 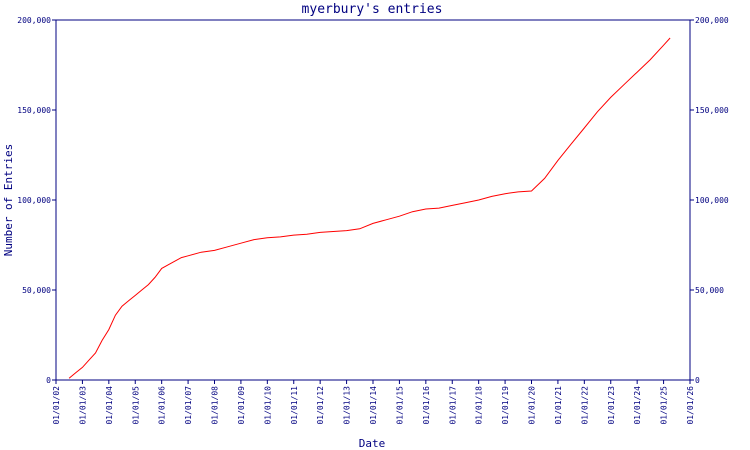 What do you see at coordinates (426, 405) in the screenshot?
I see `x-tick-label: 01/01/16` at bounding box center [426, 405].